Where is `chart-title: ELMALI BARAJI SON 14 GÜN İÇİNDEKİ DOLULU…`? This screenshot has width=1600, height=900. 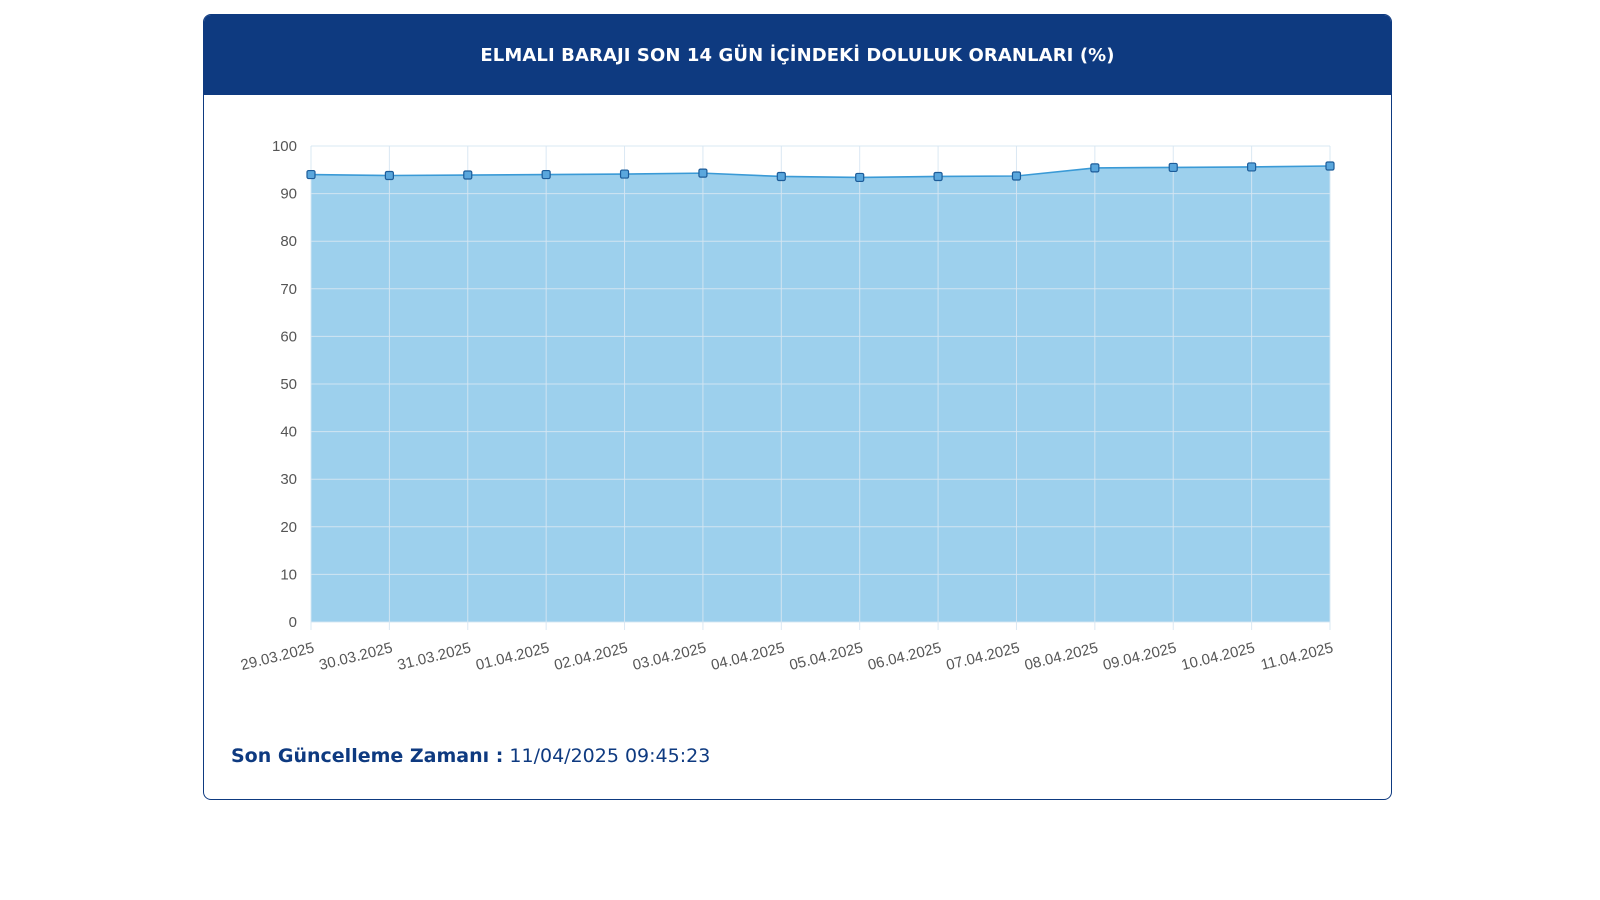
chart-title: ELMALI BARAJI SON 14 GÜN İÇİNDEKİ DOLULU… is located at coordinates (797, 55).